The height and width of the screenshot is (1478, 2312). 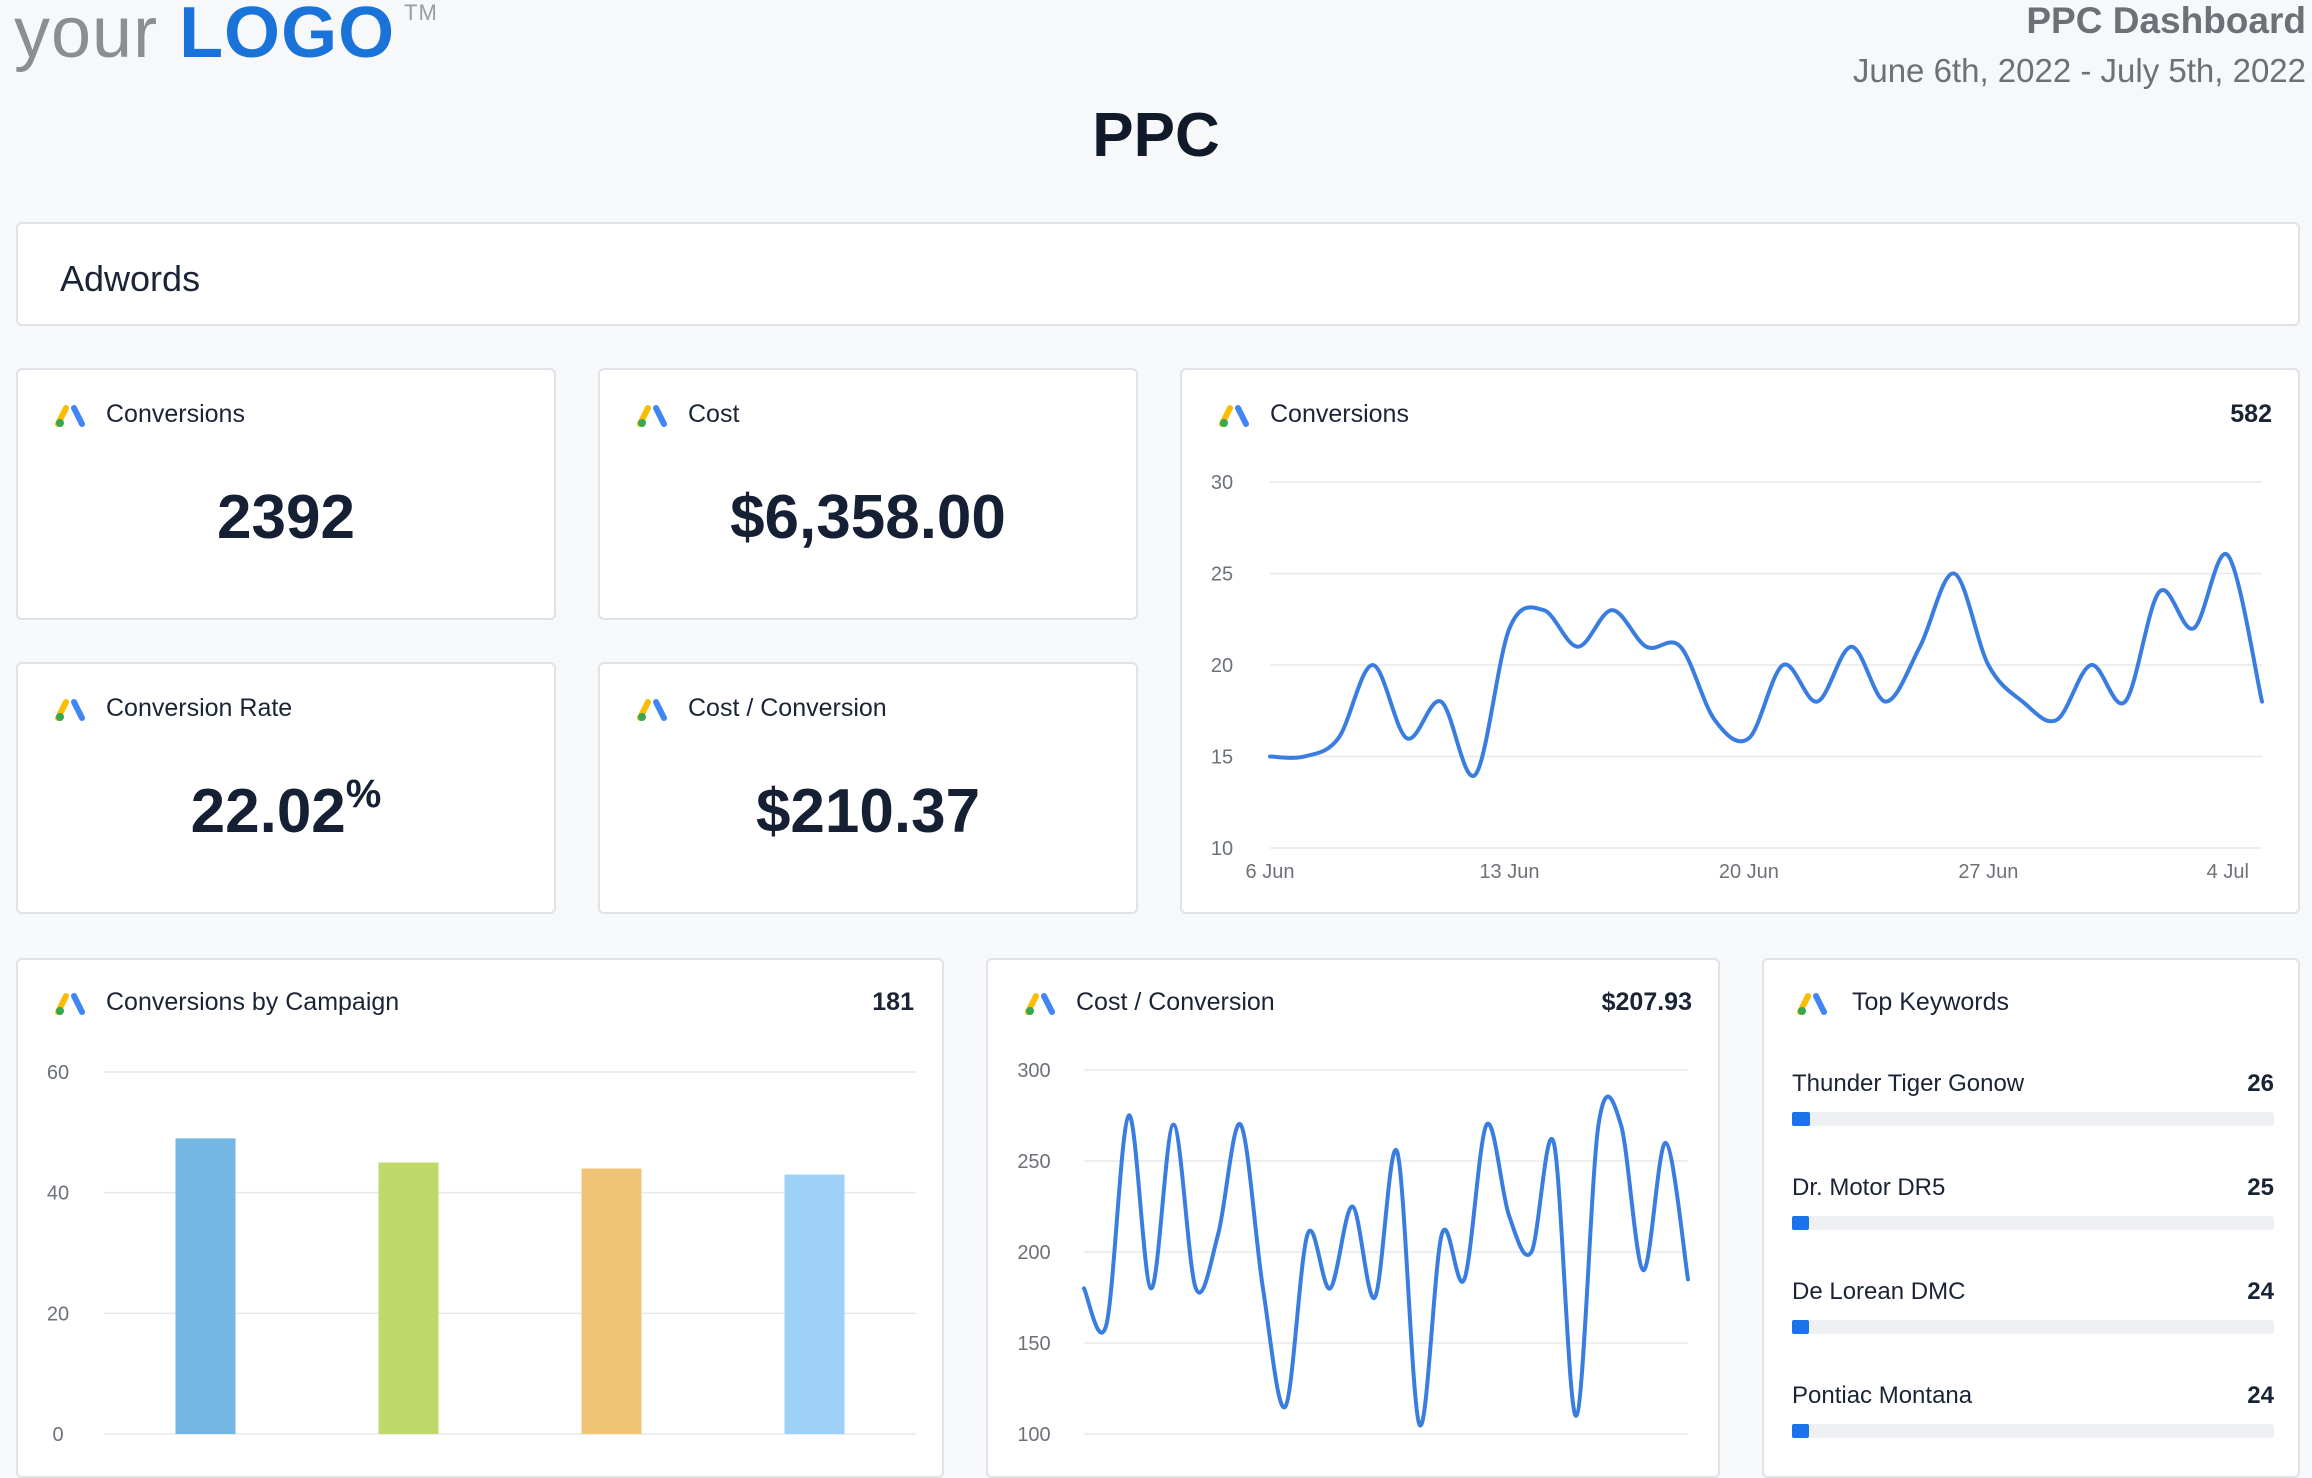 What do you see at coordinates (1033, 1344) in the screenshot?
I see `y-tick-label: 150` at bounding box center [1033, 1344].